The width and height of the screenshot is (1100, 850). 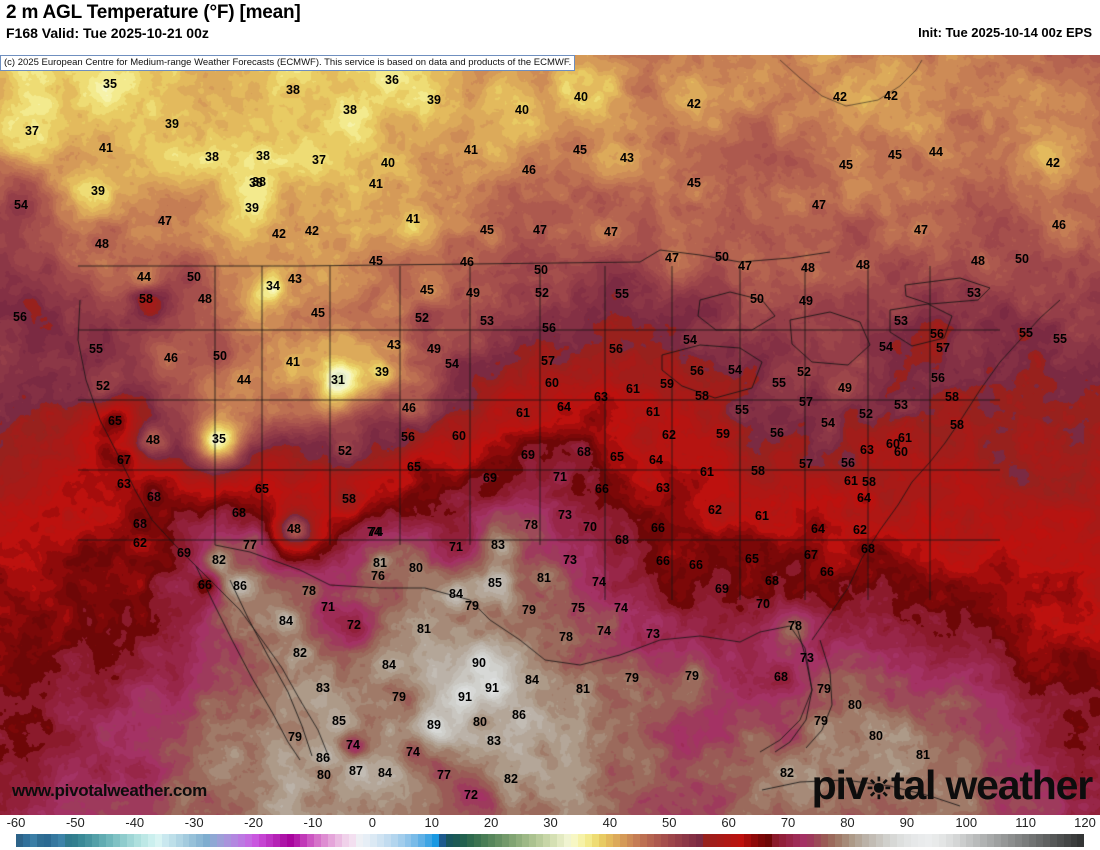 I want to click on temperature-value-label: 41, so click(x=293, y=362).